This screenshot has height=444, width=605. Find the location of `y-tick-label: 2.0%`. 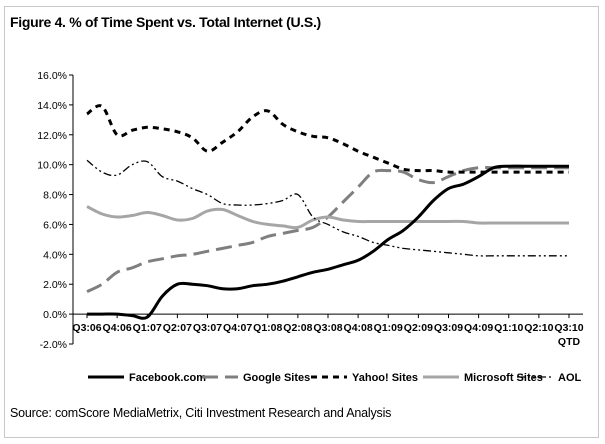

y-tick-label: 2.0% is located at coordinates (55, 285).